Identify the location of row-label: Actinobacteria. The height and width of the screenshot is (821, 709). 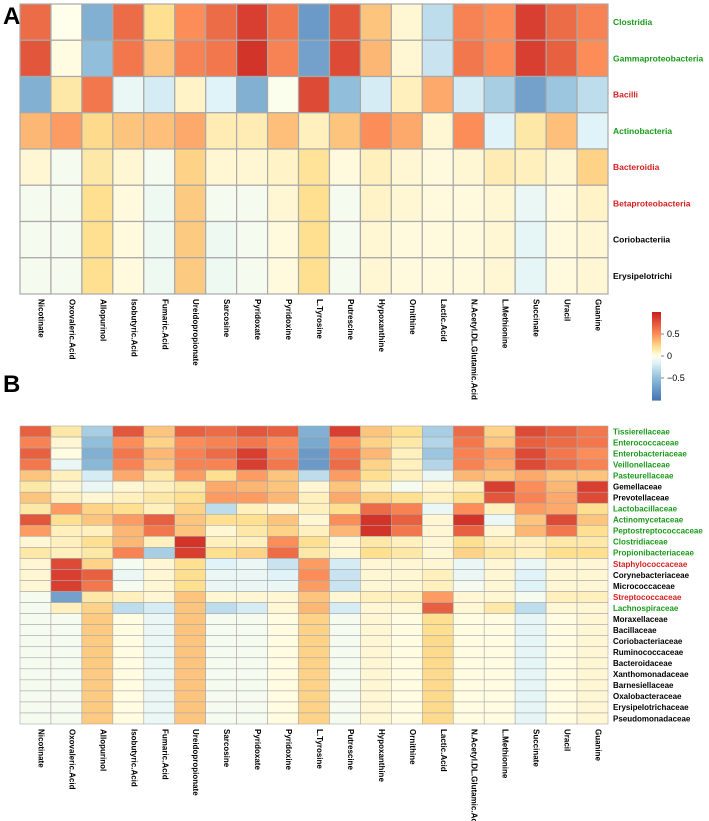
(642, 131).